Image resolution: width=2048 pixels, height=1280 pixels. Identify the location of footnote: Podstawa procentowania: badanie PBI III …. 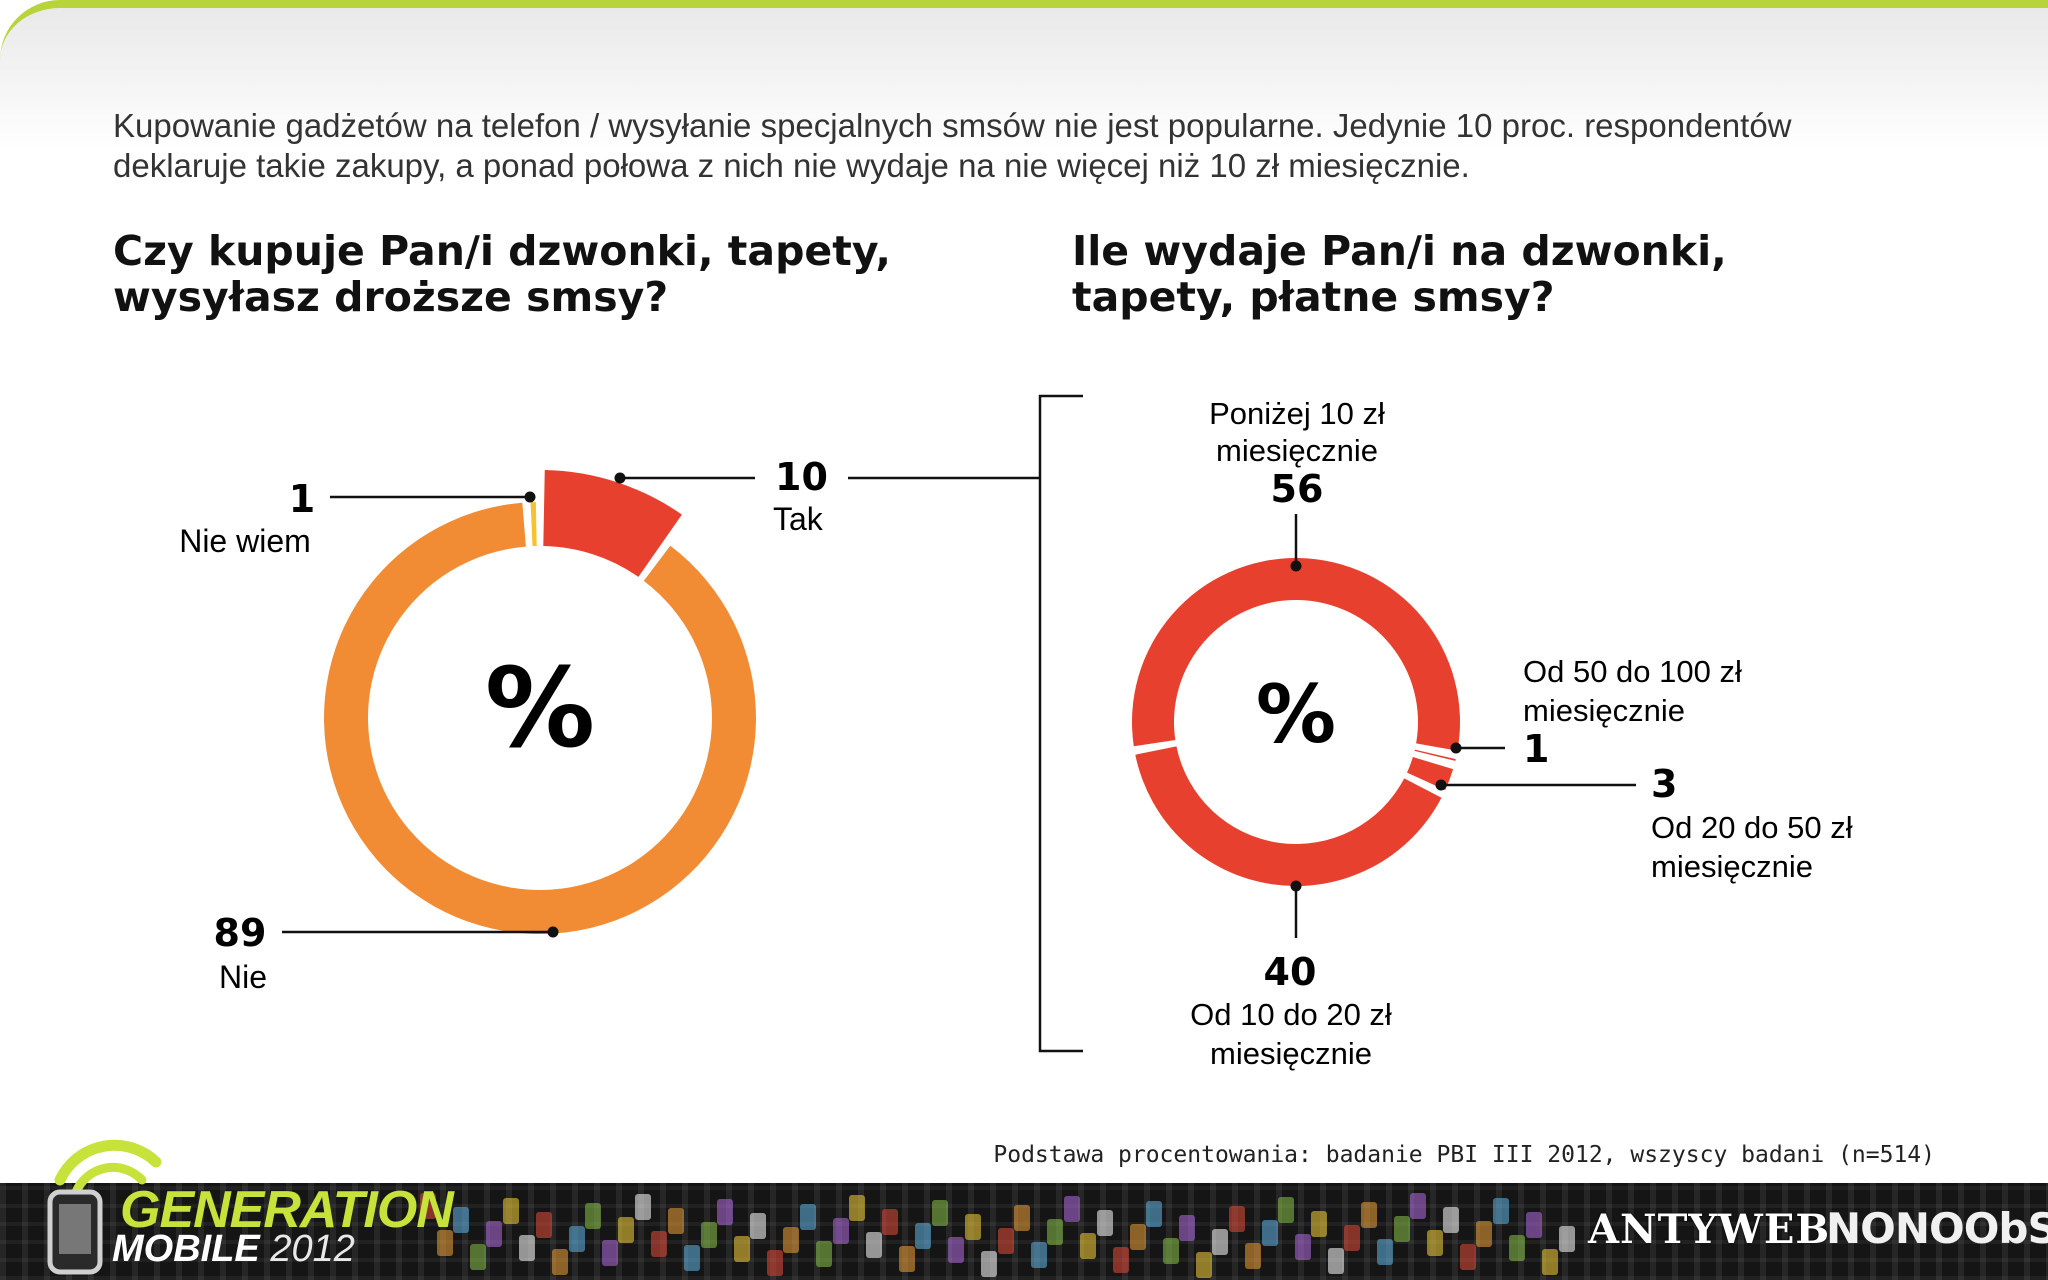
(1464, 1155).